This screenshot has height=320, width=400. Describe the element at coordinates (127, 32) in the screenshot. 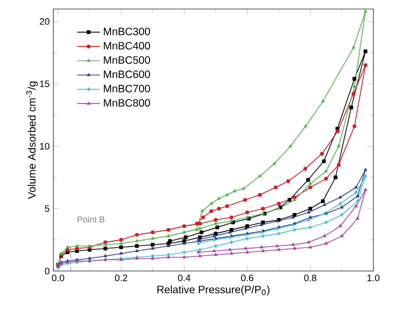

I see `legend-label: MnBC300` at that location.